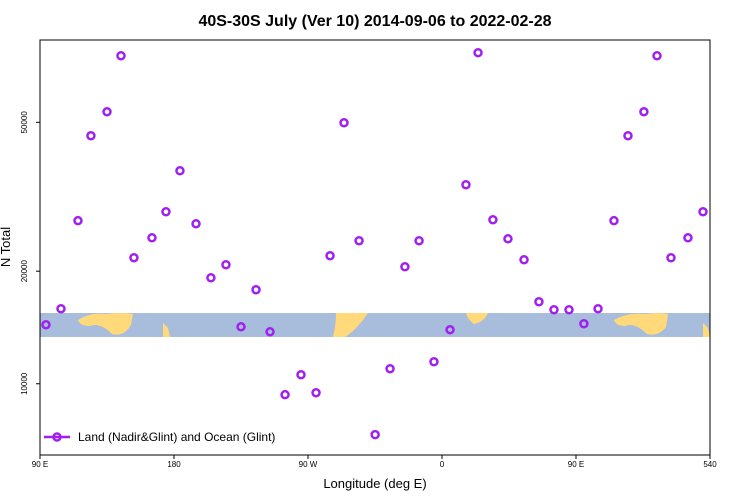 The image size is (750, 500). I want to click on x-tick-label: 180, so click(174, 464).